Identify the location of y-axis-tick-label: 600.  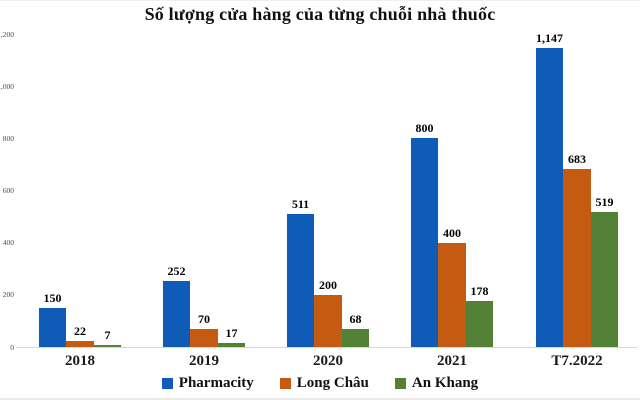
(8, 190).